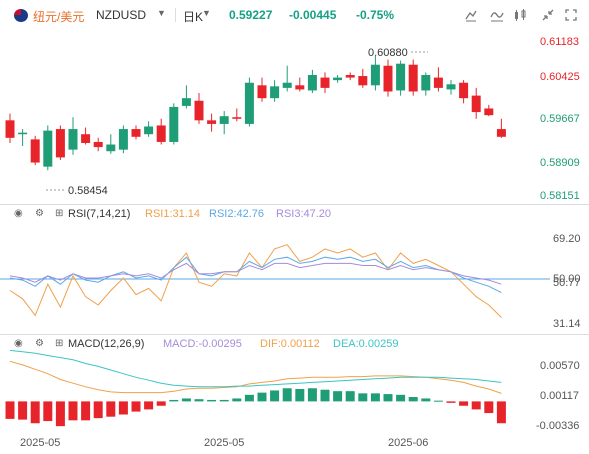 This screenshot has width=589, height=454. I want to click on macd-axis-label: -0.00336, so click(557, 426).